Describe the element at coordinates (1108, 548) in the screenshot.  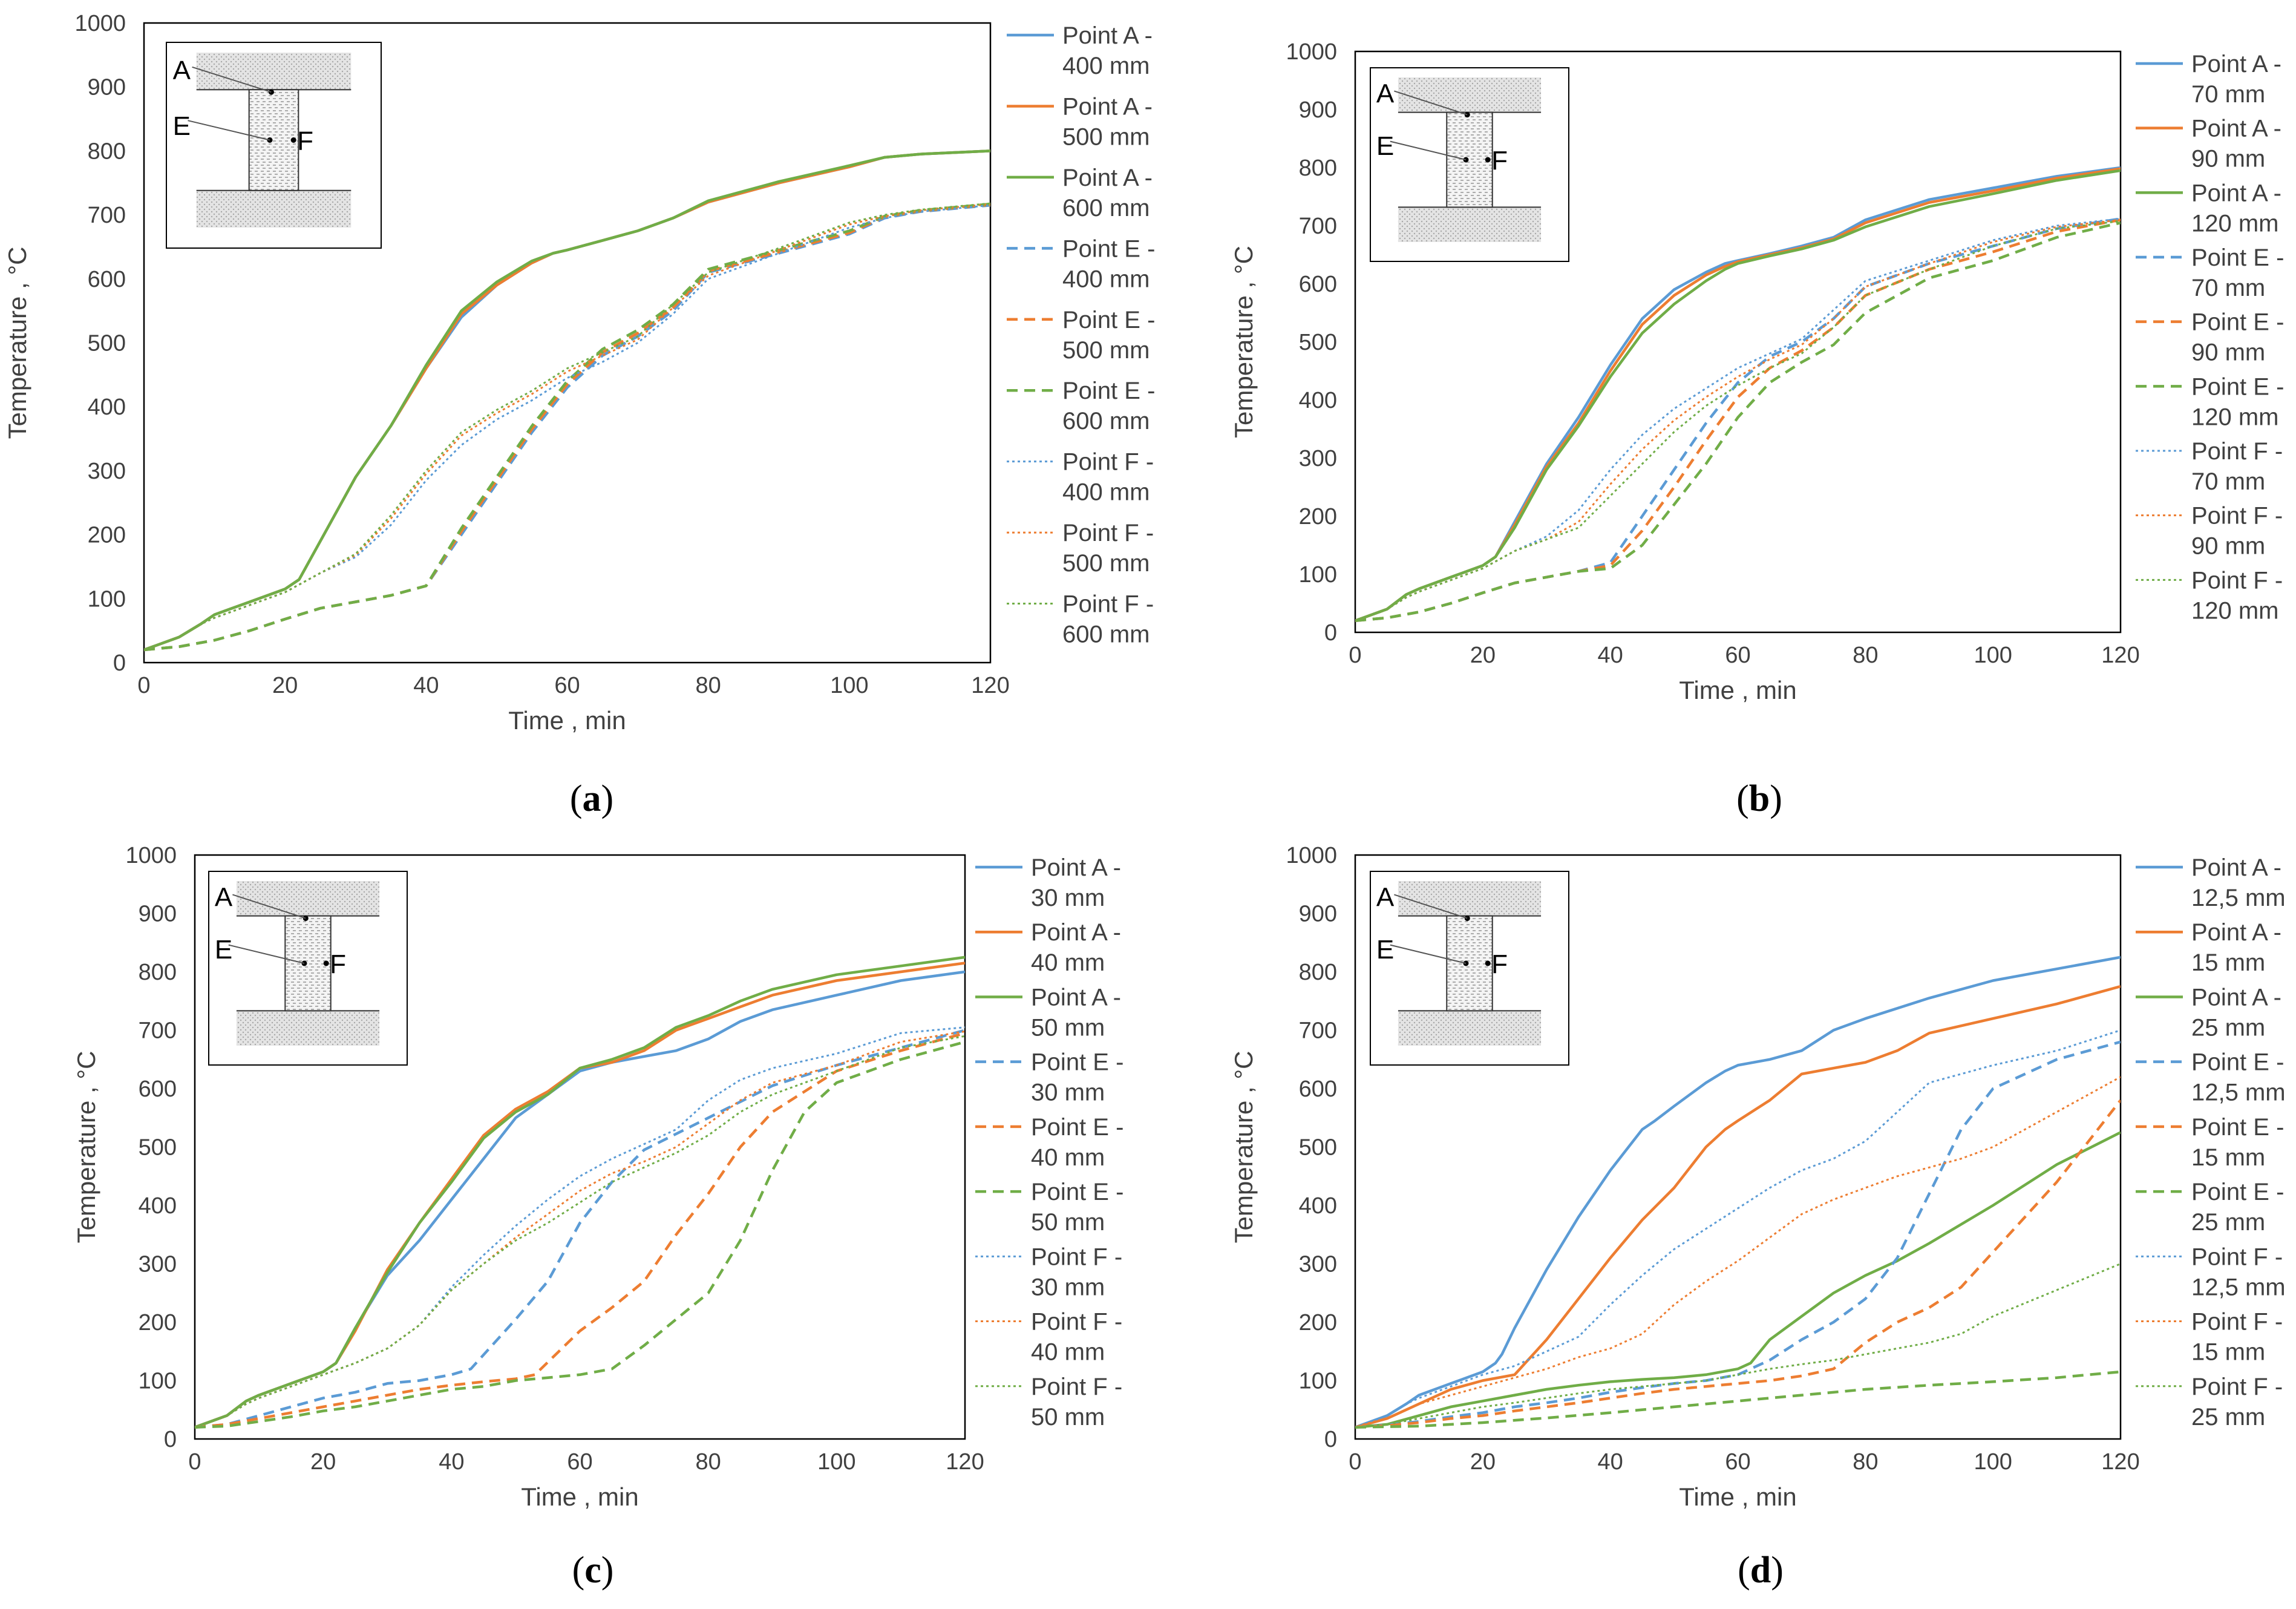
I see `legend-entry-label: Point F -500 mm` at that location.